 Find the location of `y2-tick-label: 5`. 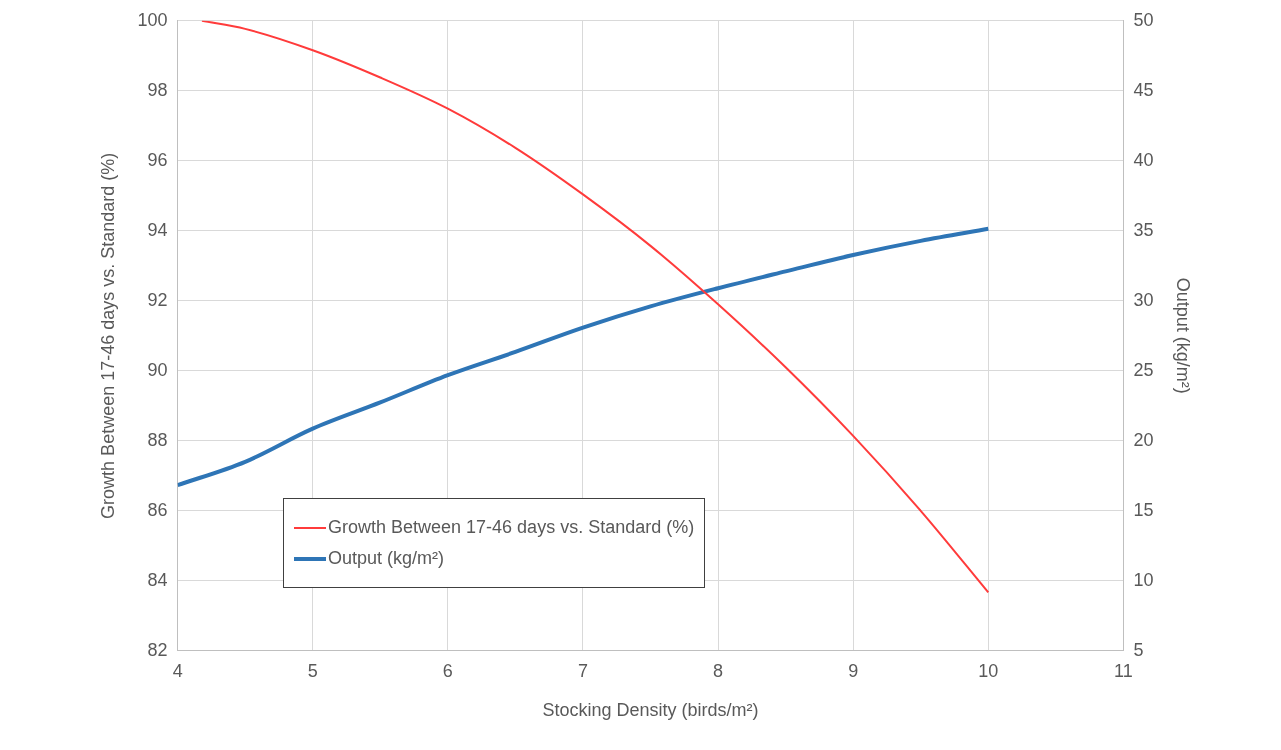

y2-tick-label: 5 is located at coordinates (1138, 649).